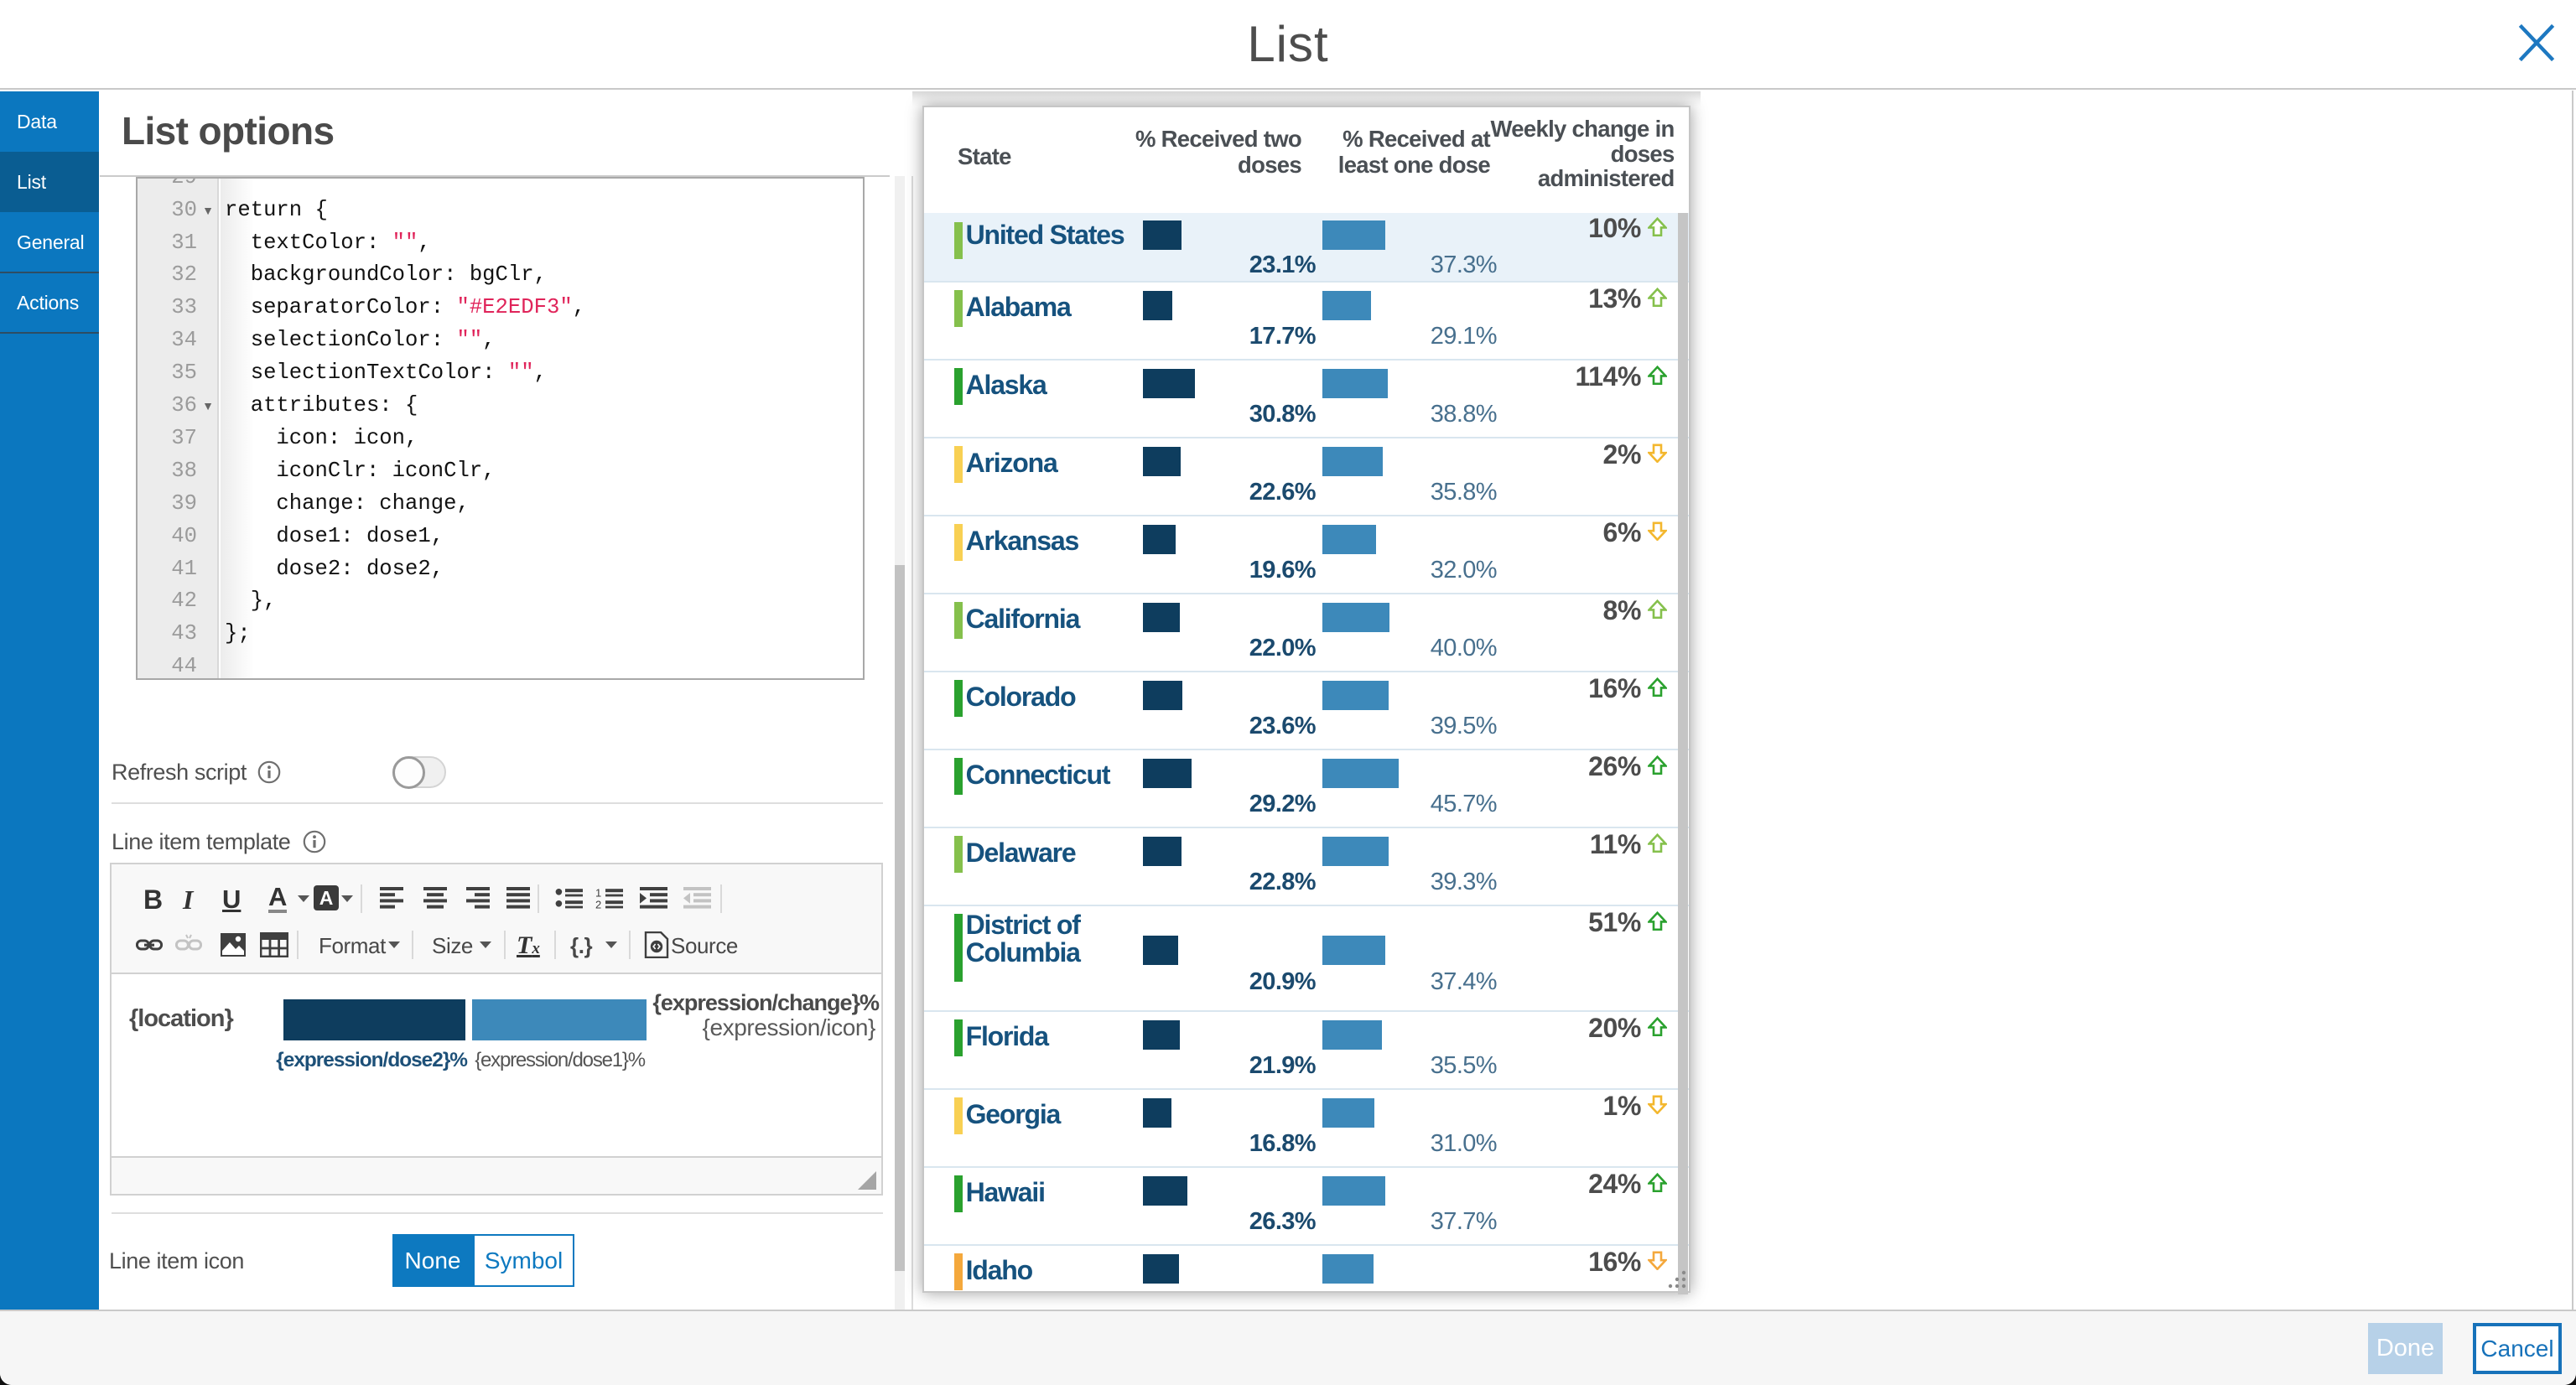 The width and height of the screenshot is (2576, 1385). What do you see at coordinates (598, 892) in the screenshot?
I see `svg-text: 1` at bounding box center [598, 892].